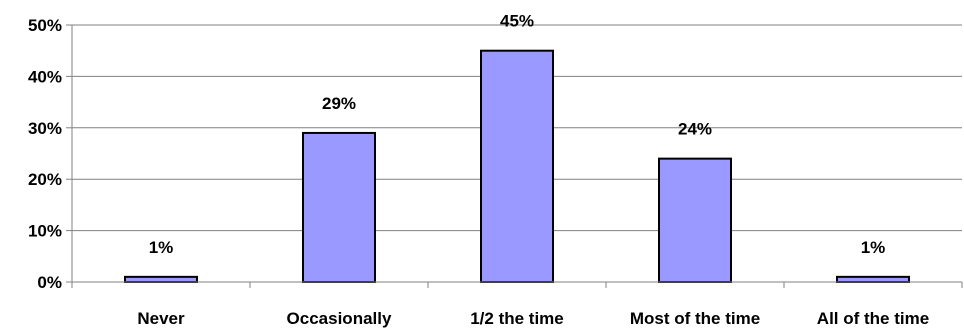  Describe the element at coordinates (45, 231) in the screenshot. I see `y-tick-label: 10%` at that location.